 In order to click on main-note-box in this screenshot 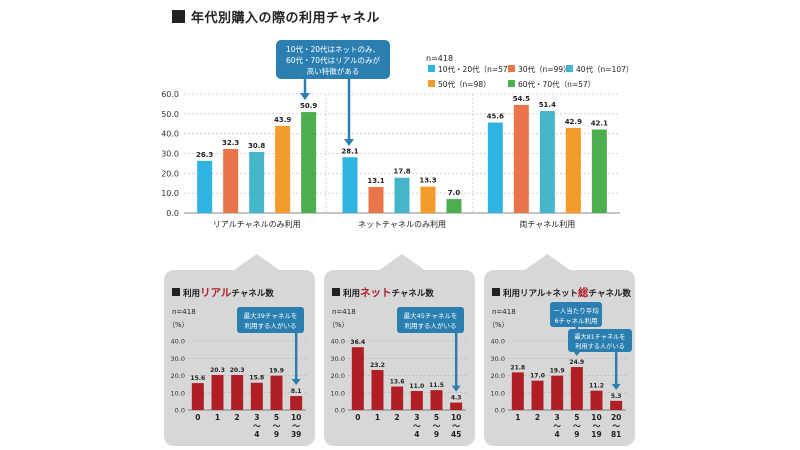, I will do `click(333, 59)`.